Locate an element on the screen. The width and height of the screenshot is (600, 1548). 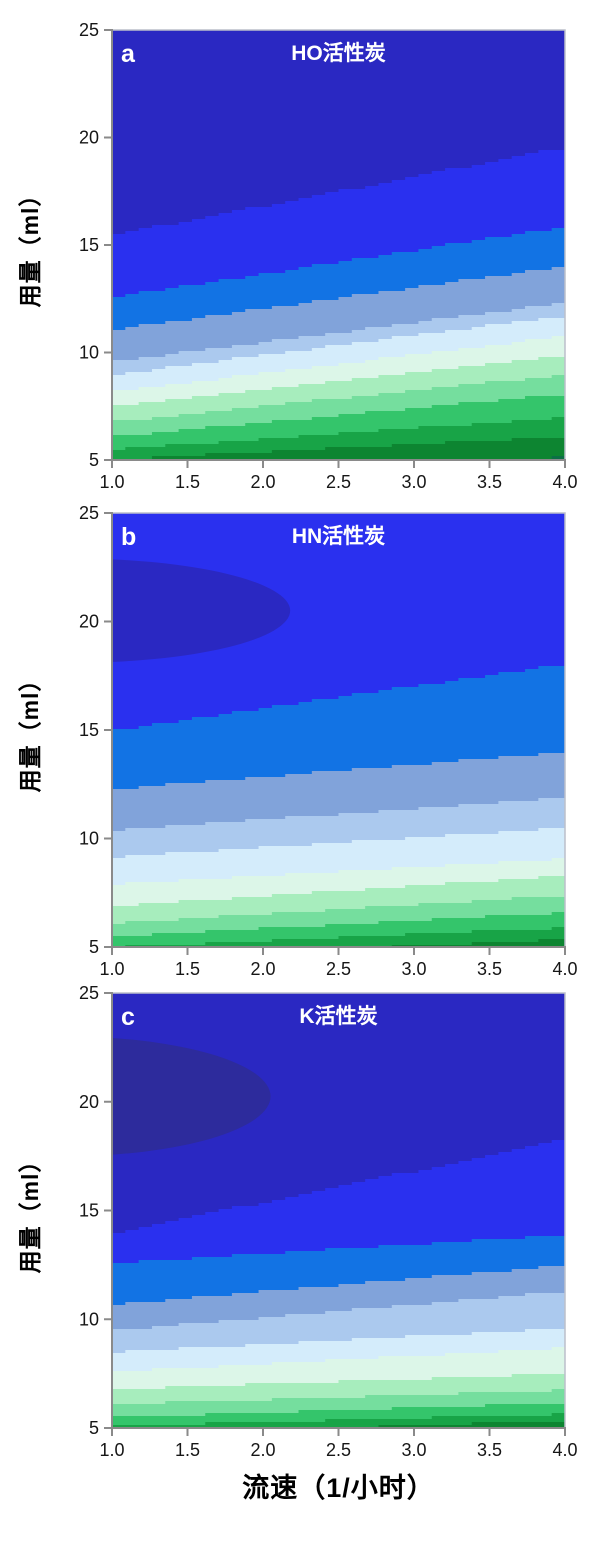
y-axis-label-panel-a: 用量（ml） is located at coordinates (30, 245).